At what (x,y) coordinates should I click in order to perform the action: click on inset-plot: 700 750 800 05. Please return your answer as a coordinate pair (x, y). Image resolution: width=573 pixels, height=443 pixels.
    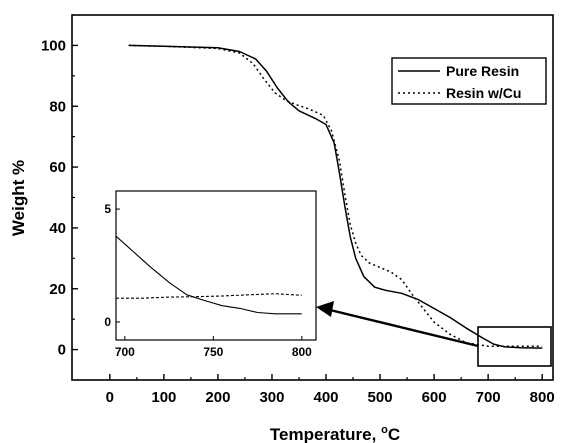
    Looking at the image, I should click on (210, 274).